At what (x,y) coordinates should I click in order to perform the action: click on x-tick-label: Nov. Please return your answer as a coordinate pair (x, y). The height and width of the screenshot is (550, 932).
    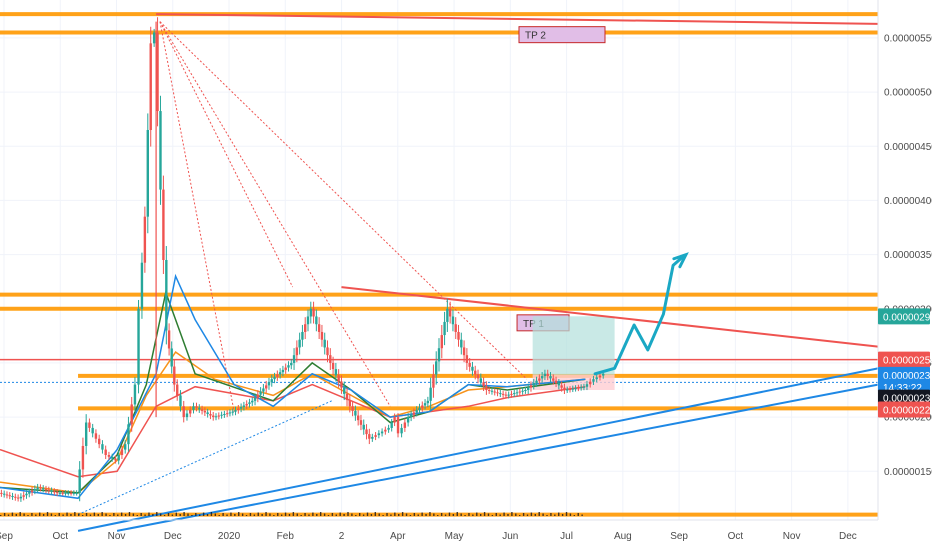
    Looking at the image, I should click on (117, 536).